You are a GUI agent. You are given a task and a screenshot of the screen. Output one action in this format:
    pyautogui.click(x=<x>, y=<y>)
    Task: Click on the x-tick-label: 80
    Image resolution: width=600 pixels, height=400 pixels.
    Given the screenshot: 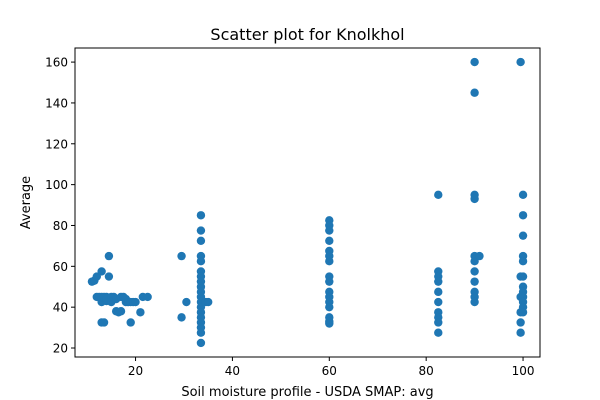 What is the action you would take?
    pyautogui.click(x=426, y=371)
    